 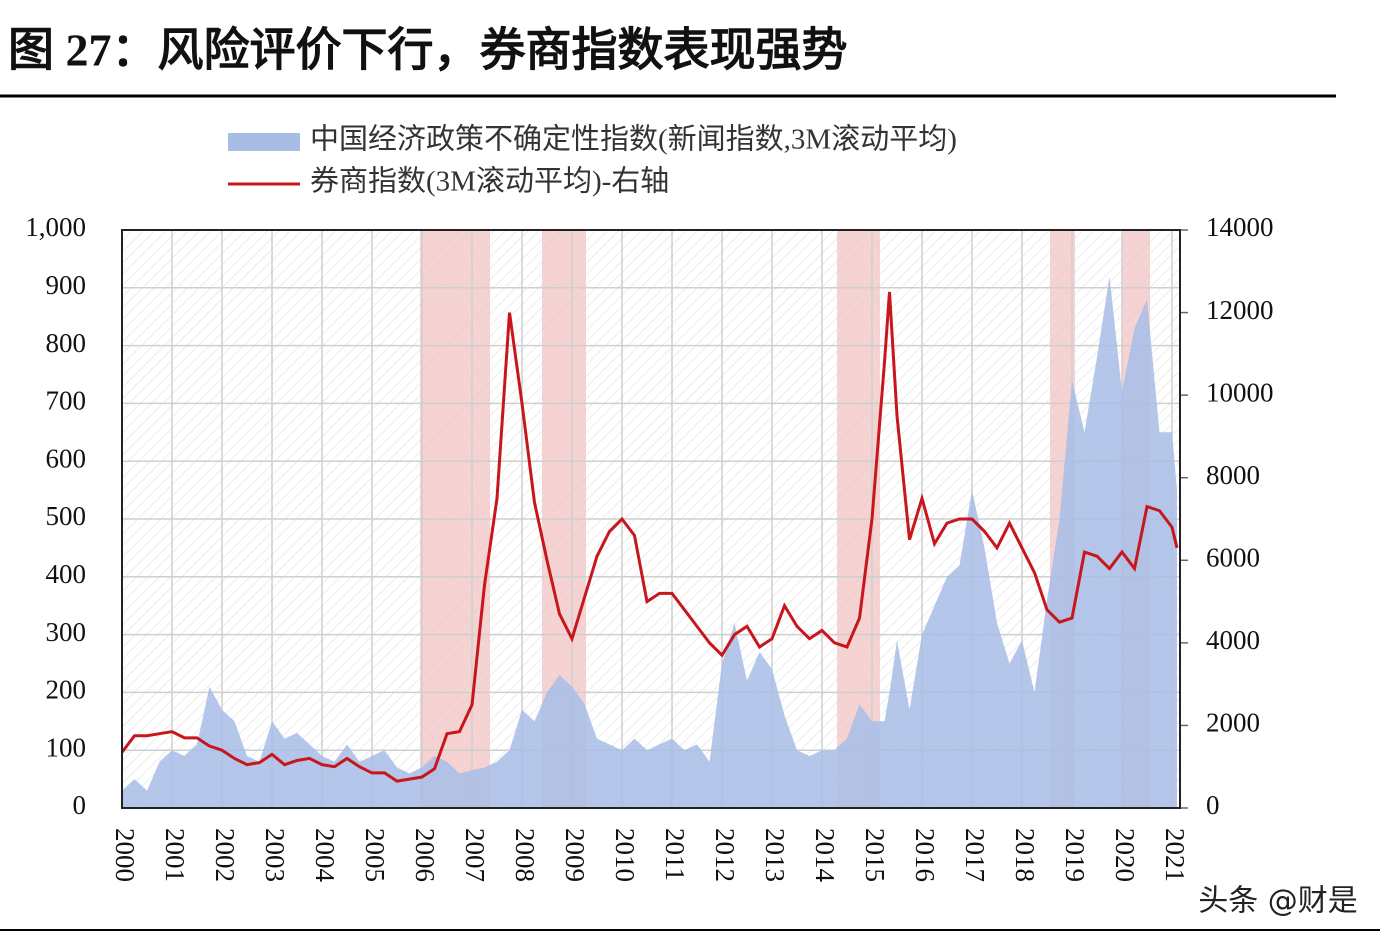 I want to click on watermark: 头条 @财是, so click(x=1278, y=901).